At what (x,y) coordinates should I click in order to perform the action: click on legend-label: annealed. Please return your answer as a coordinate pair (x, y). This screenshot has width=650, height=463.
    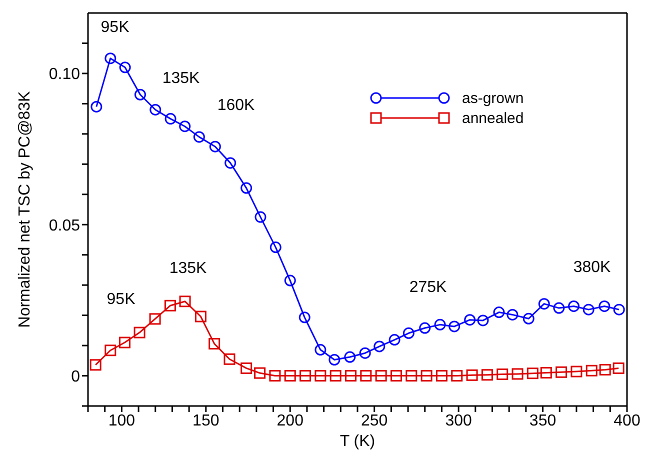
    Looking at the image, I should click on (493, 118).